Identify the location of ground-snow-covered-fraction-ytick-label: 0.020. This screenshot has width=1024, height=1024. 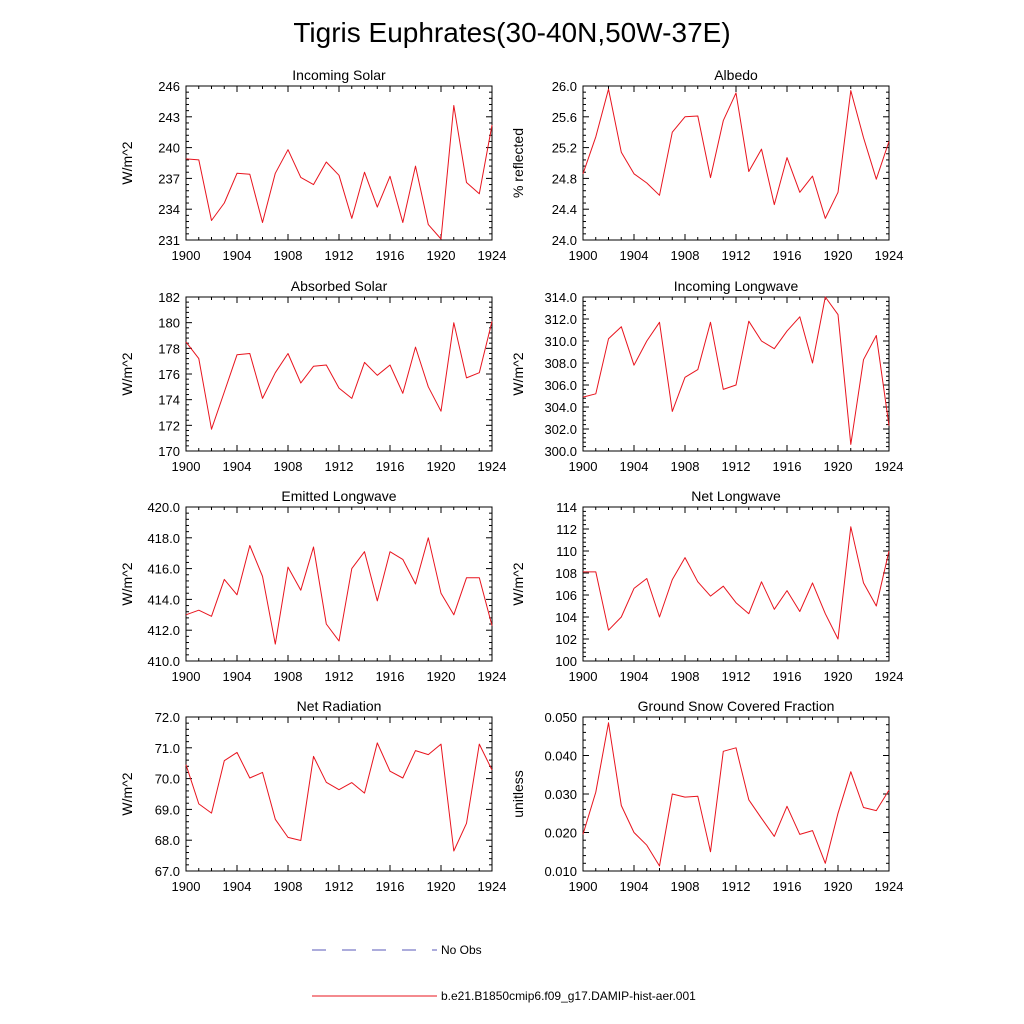
(560, 833).